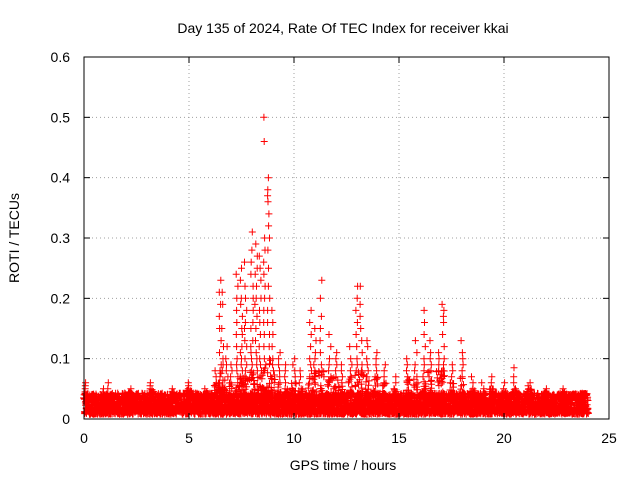  What do you see at coordinates (61, 117) in the screenshot?
I see `y-tick-label: 0.5` at bounding box center [61, 117].